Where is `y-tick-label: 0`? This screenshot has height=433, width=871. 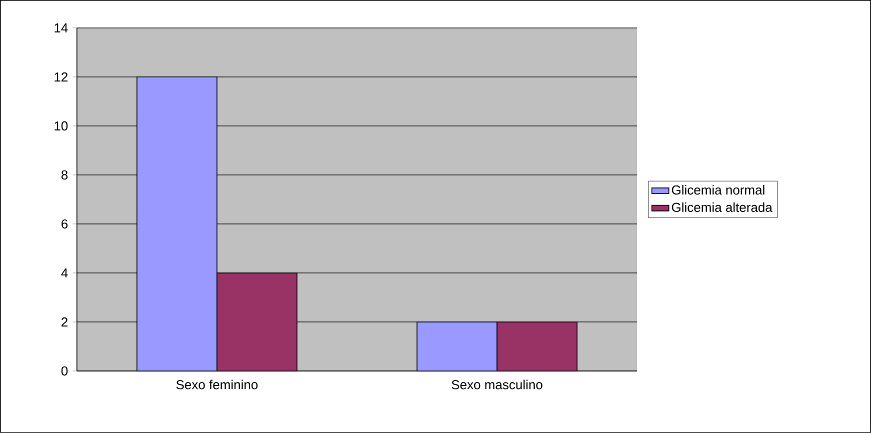
y-tick-label: 0 is located at coordinates (64, 371).